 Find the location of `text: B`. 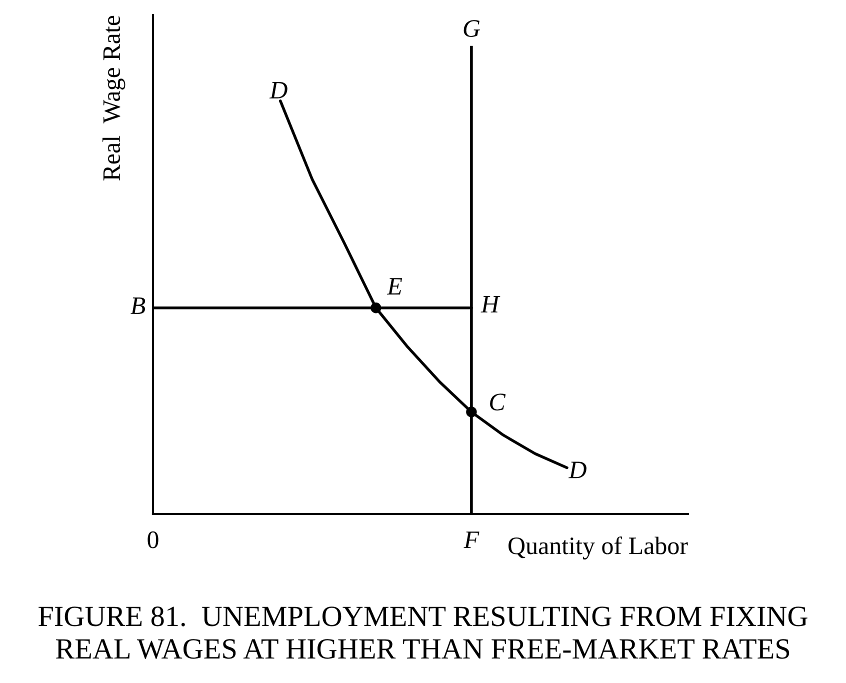

text: B is located at coordinates (138, 306).